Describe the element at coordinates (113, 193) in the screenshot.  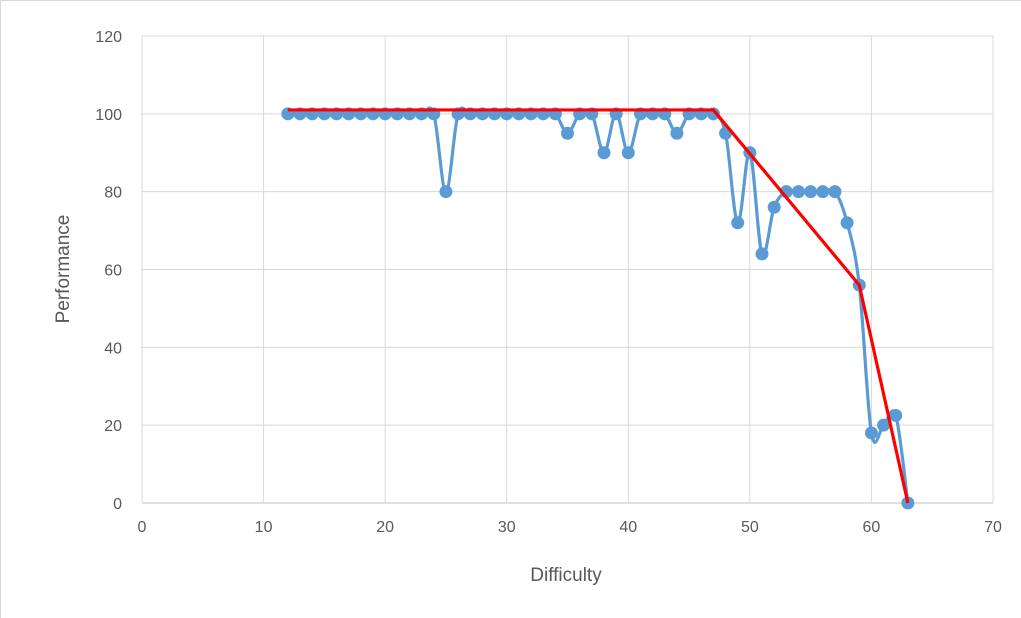
I see `y-tick-label: 80` at that location.